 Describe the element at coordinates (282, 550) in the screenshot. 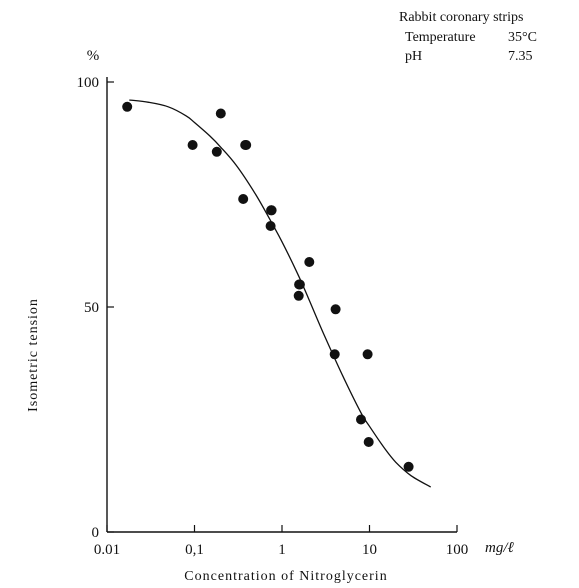

I see `x-tick-label: 1` at that location.